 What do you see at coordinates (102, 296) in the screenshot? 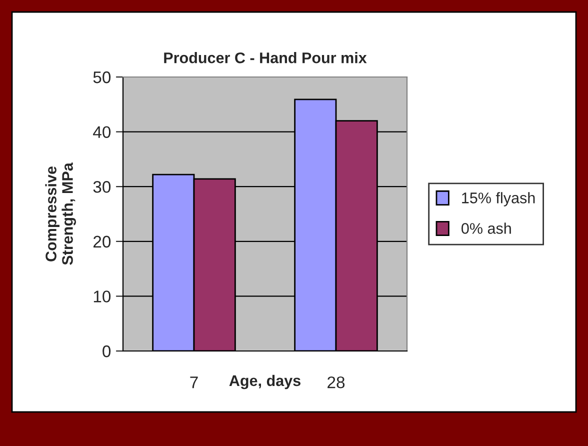
I see `y-tick-label: 10` at bounding box center [102, 296].